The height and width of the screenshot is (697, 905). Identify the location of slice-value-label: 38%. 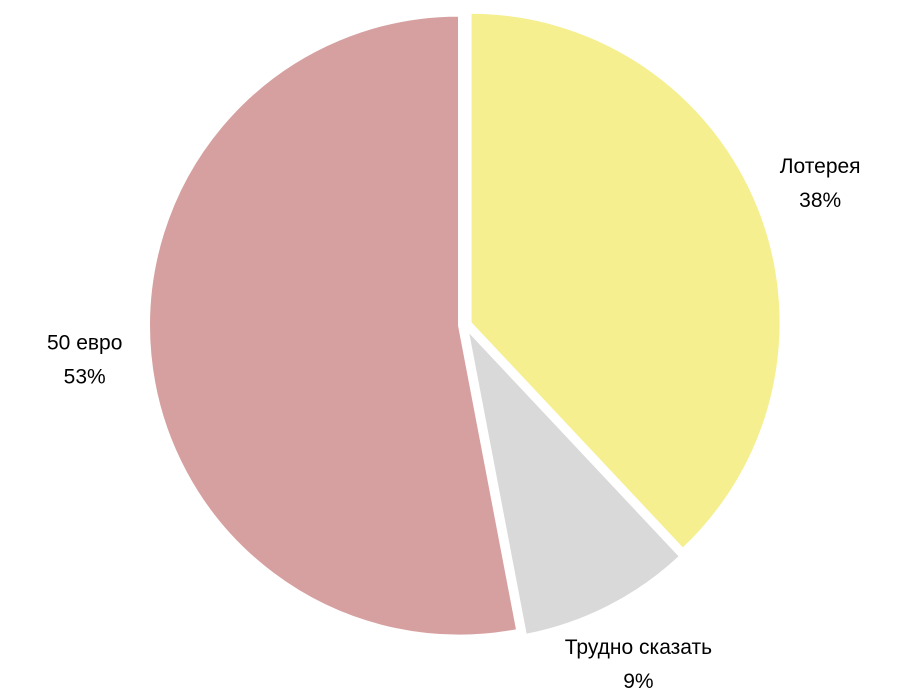
(820, 200).